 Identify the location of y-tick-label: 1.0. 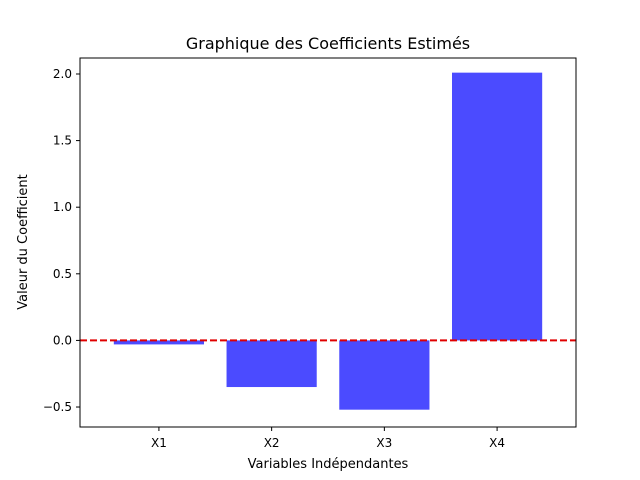
(62, 207).